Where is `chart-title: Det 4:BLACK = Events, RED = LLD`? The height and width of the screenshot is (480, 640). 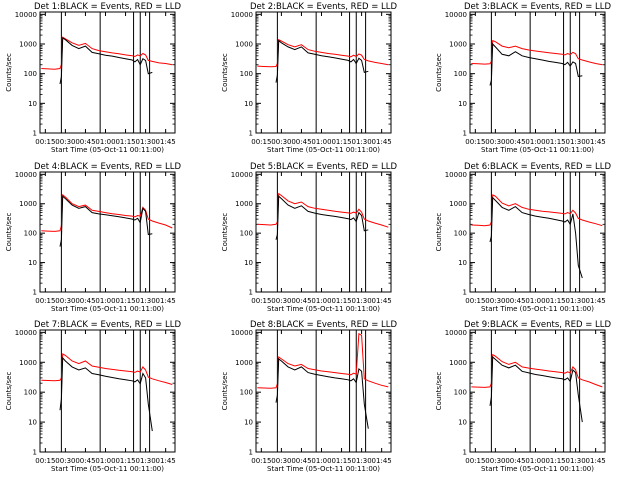 chart-title: Det 4:BLACK = Events, RED = LLD is located at coordinates (108, 167).